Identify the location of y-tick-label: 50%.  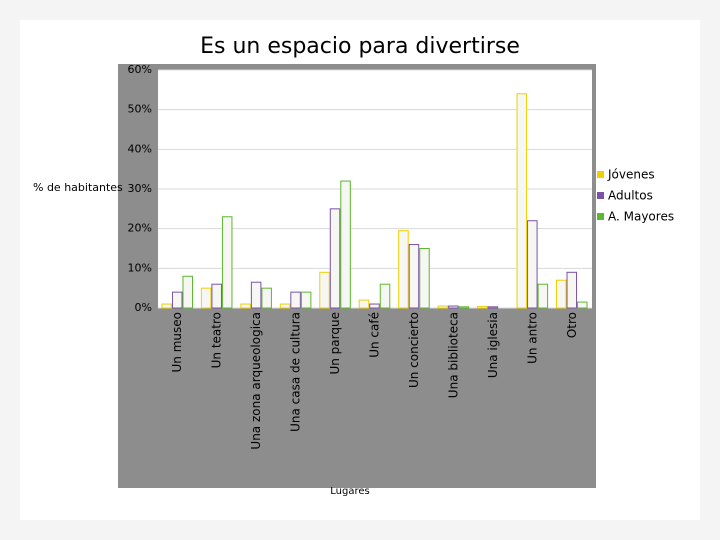
(140, 109).